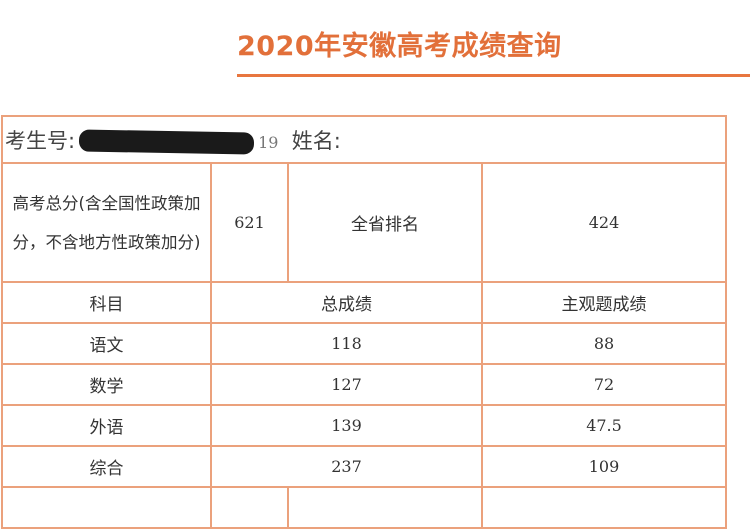  I want to click on table-row: 数学 127 72, so click(364, 384).